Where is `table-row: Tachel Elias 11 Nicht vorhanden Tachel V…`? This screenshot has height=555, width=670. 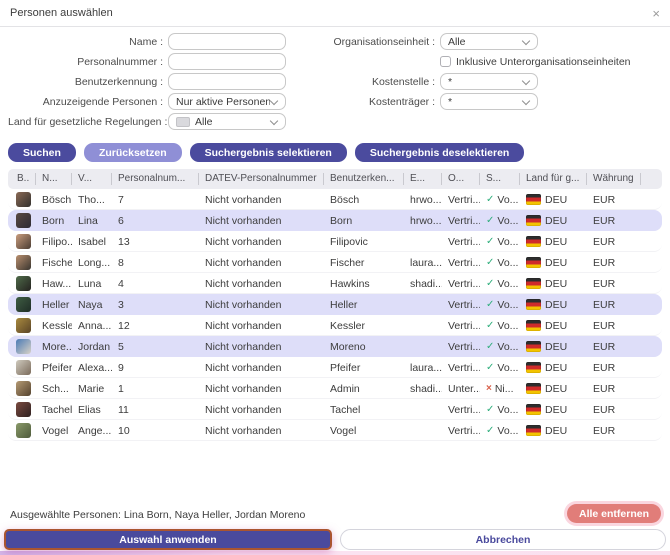
table-row: Tachel Elias 11 Nicht vorhanden Tachel V… is located at coordinates (335, 409).